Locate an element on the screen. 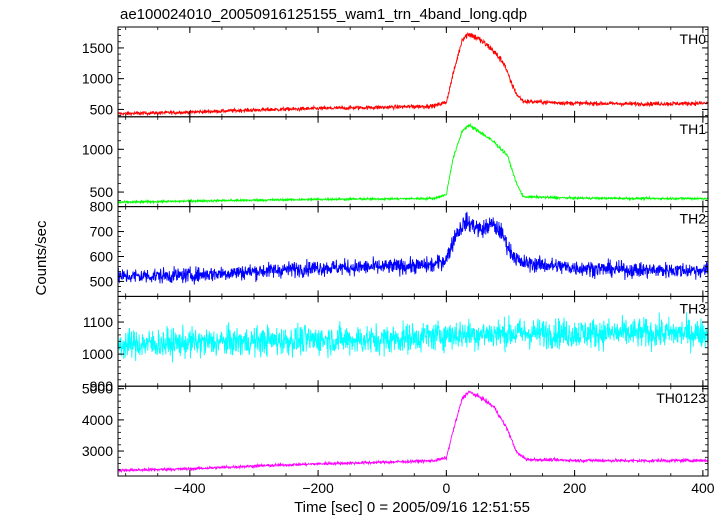  y-tick-label: 800 is located at coordinates (102, 207).